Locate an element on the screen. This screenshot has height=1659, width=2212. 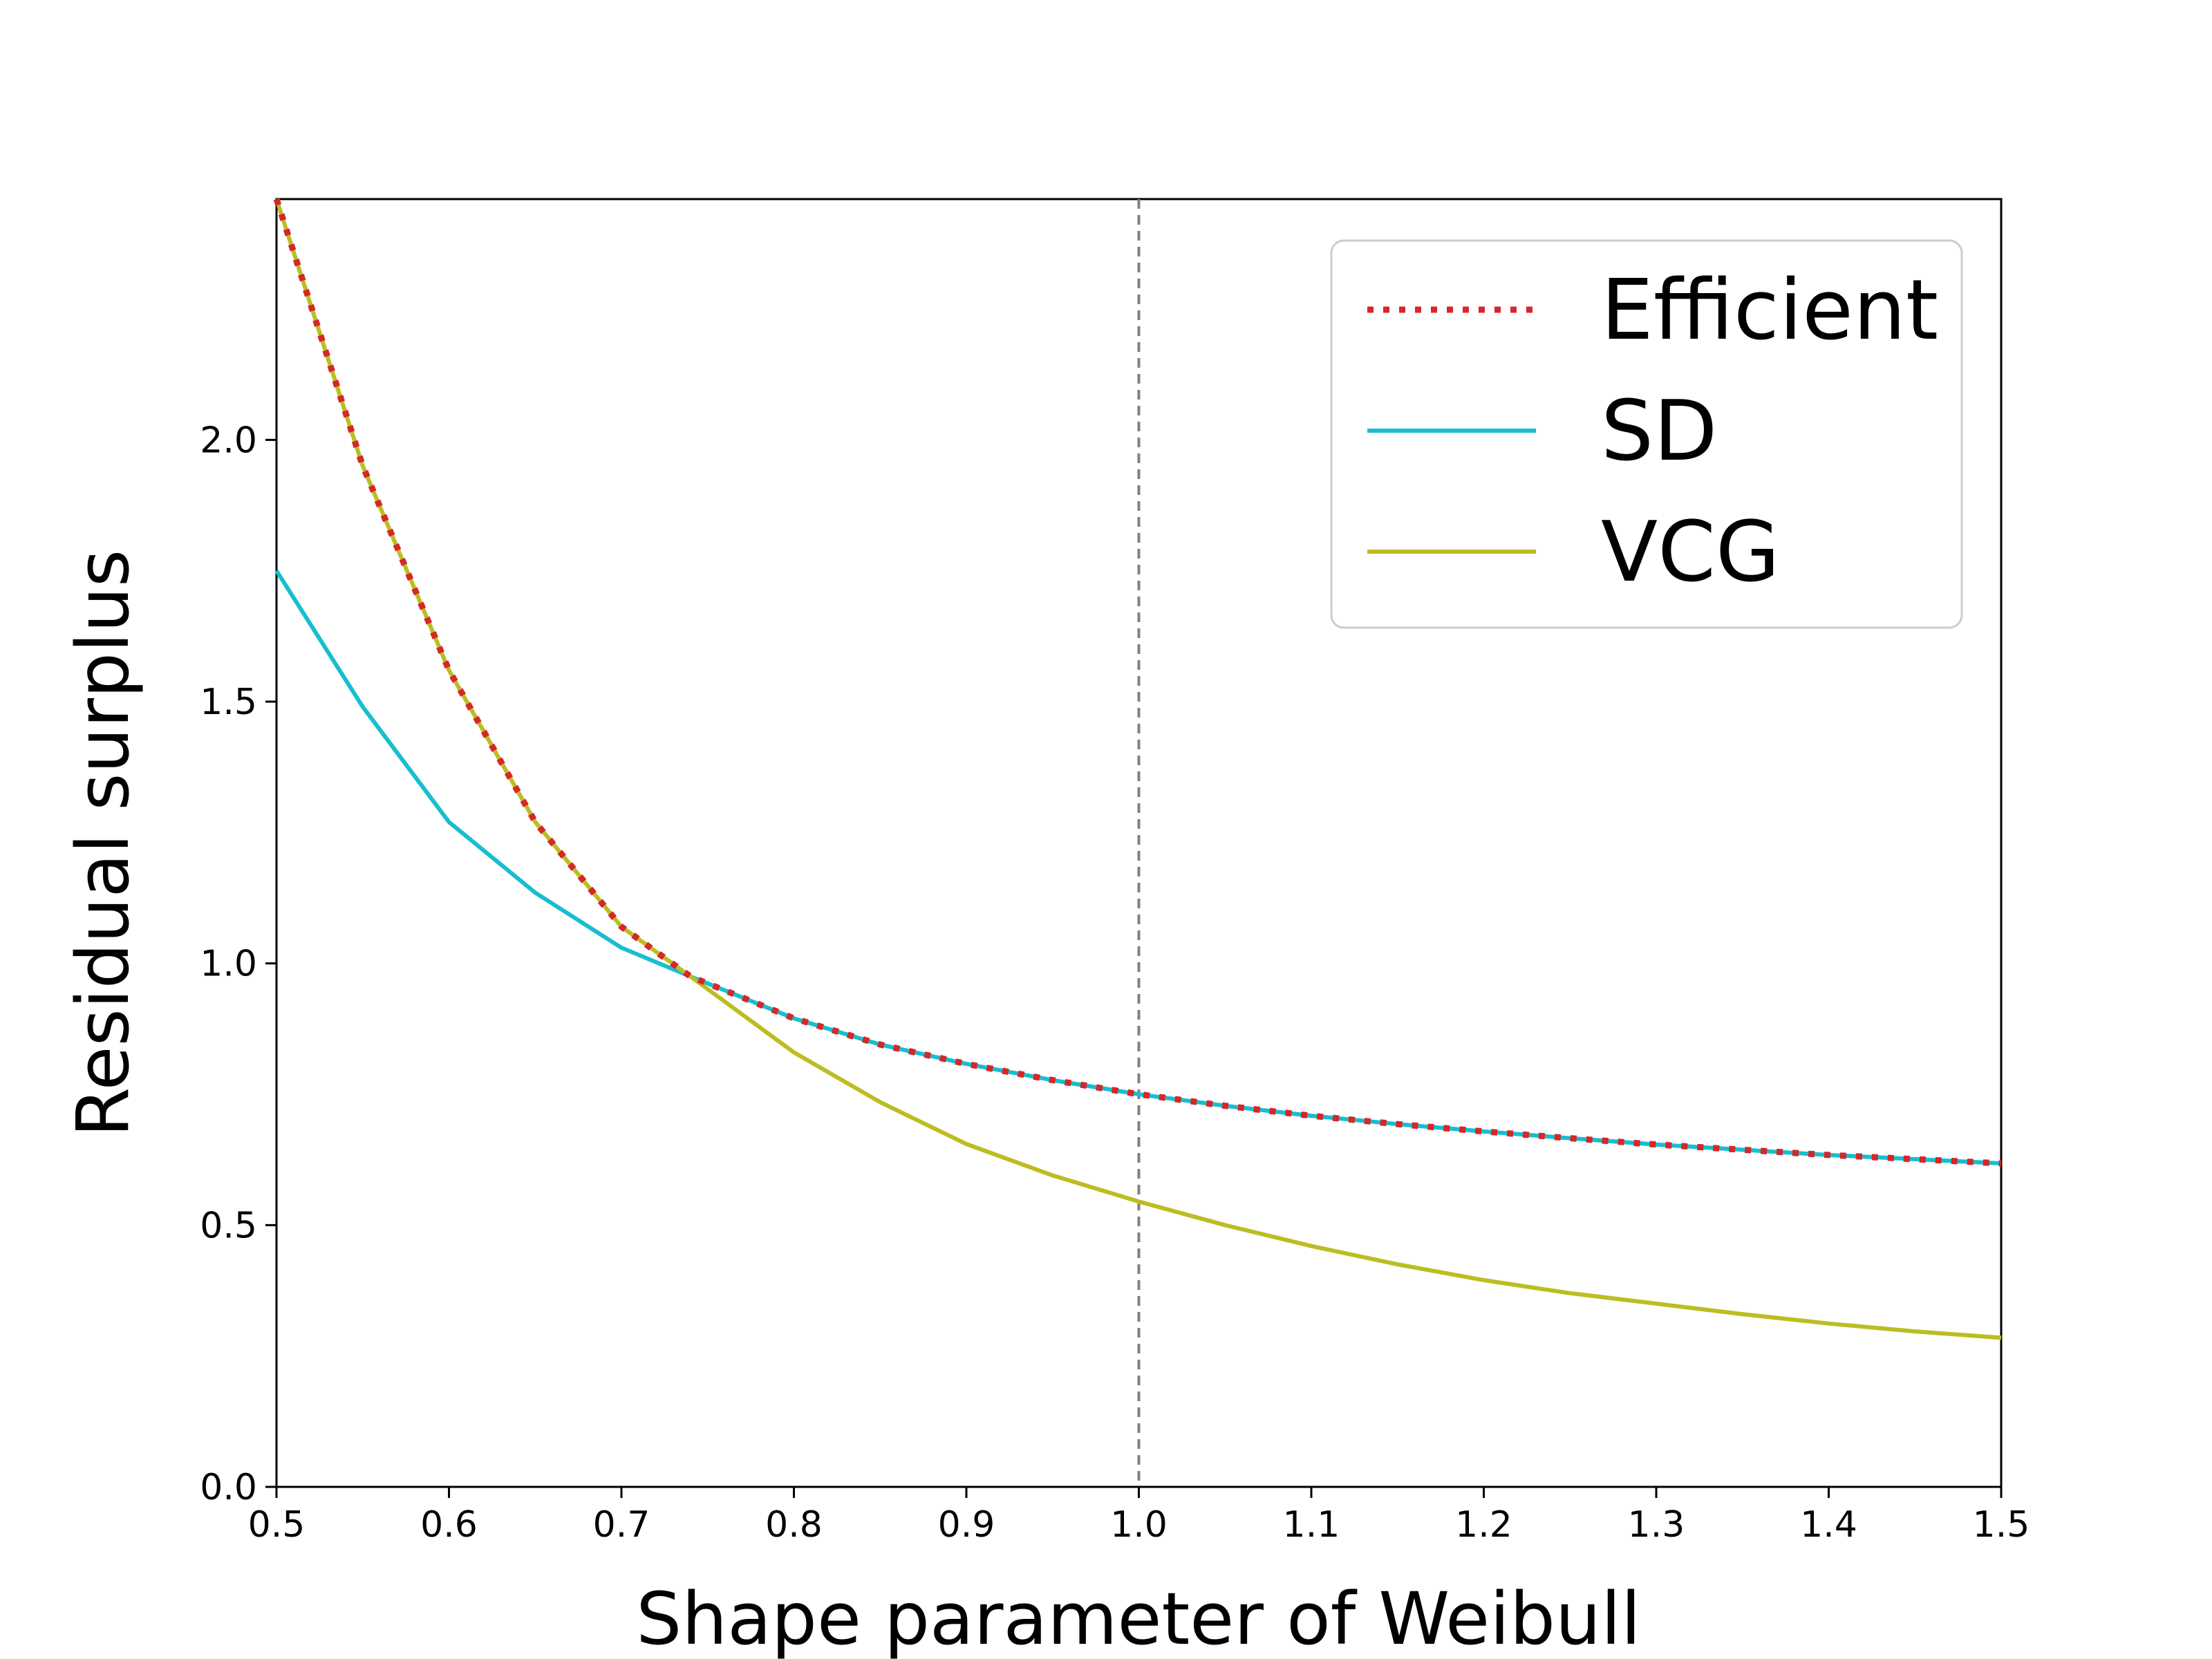
x-tick-label: 0.8 is located at coordinates (794, 1525).